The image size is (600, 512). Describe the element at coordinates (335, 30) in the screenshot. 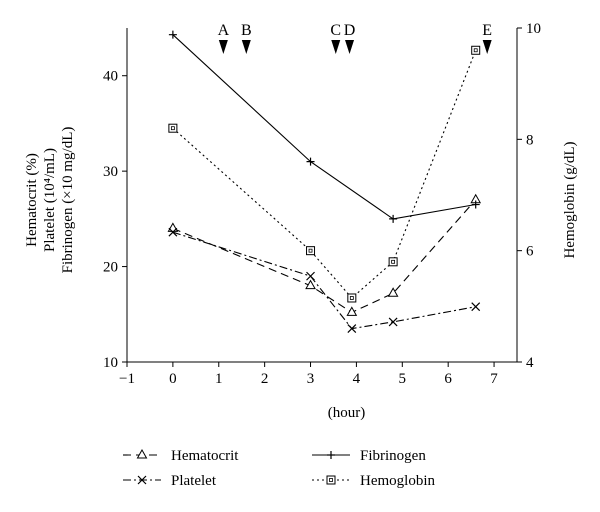

I see `event-label-c: C` at that location.